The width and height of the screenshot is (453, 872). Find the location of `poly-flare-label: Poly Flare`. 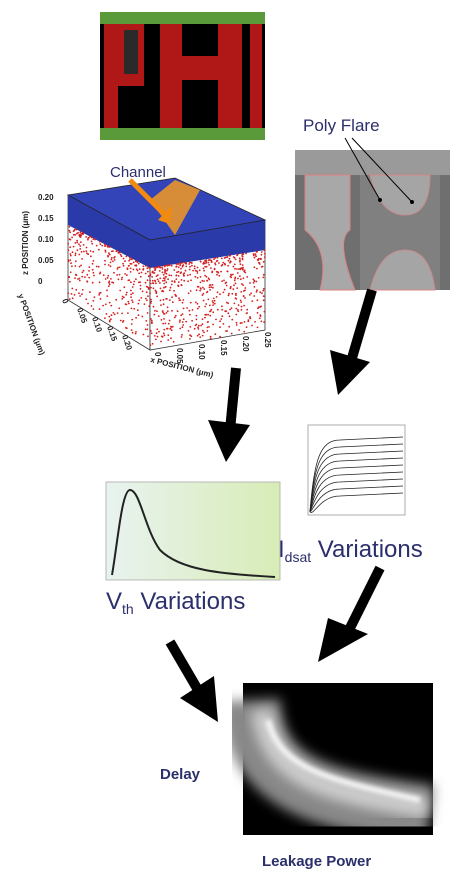

poly-flare-label: Poly Flare is located at coordinates (341, 125).